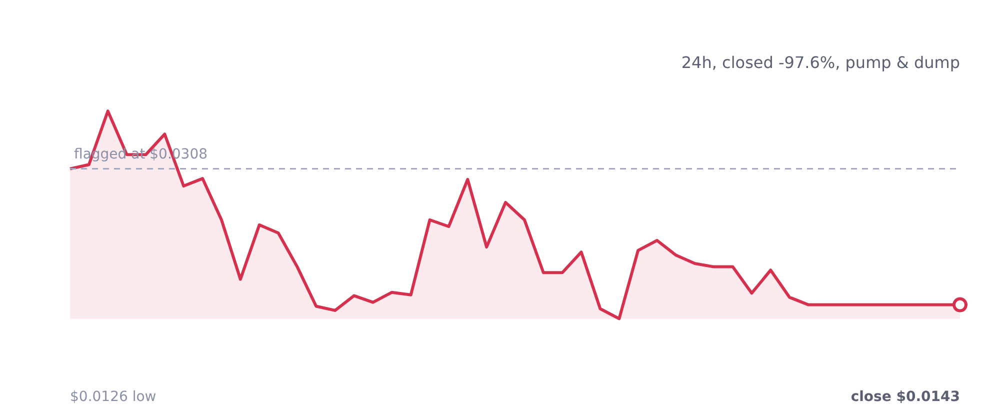 The height and width of the screenshot is (420, 1000). What do you see at coordinates (113, 397) in the screenshot?
I see `text: $0.0126 low` at bounding box center [113, 397].